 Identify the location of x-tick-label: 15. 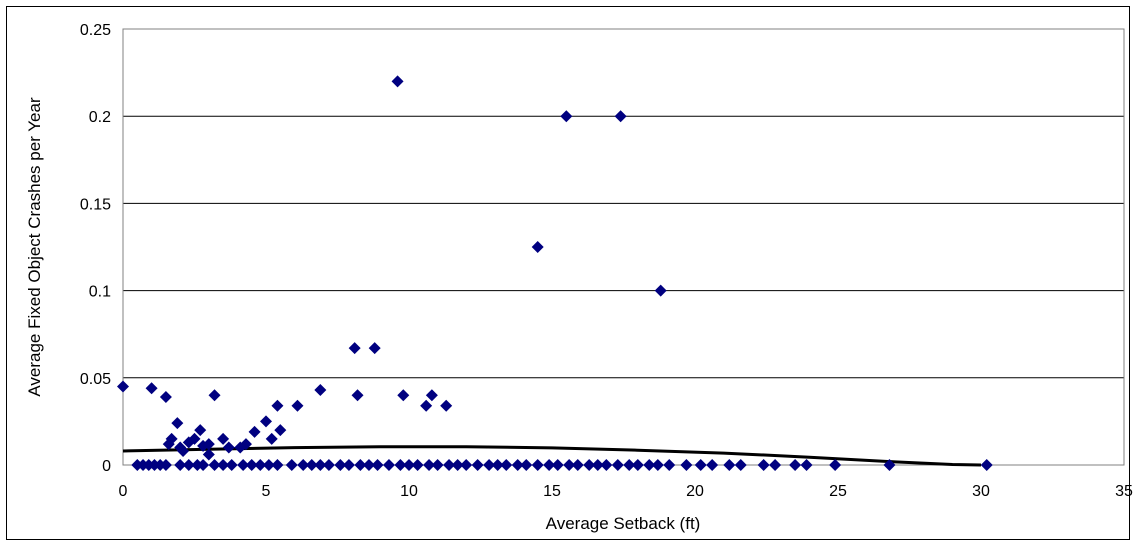
(552, 491).